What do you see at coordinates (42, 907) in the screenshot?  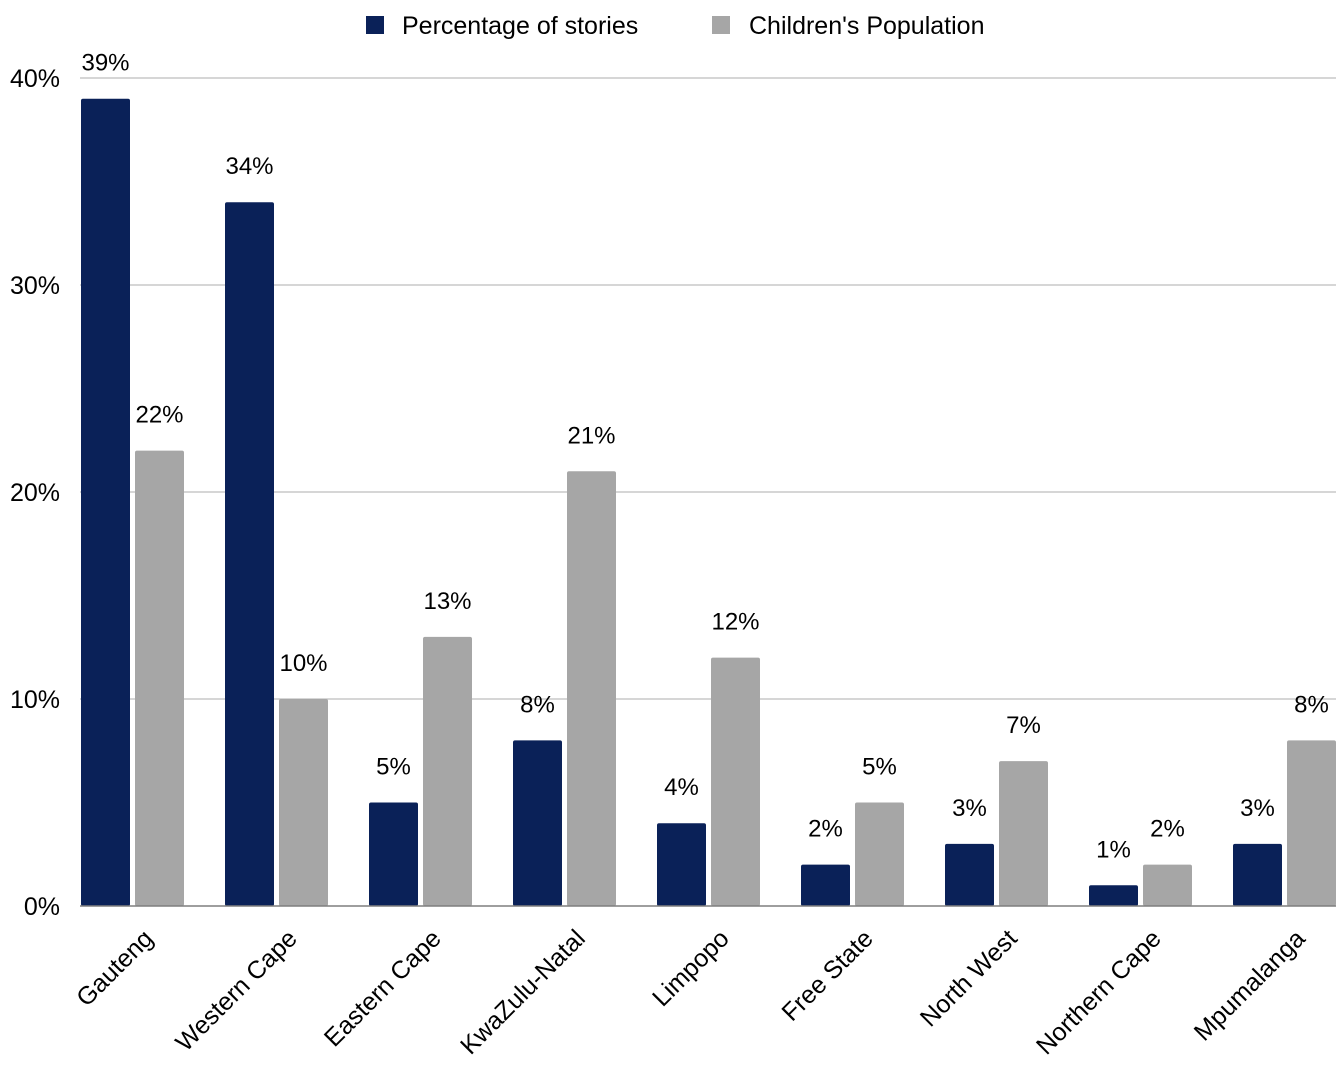 I see `y-tick-label: 0%` at bounding box center [42, 907].